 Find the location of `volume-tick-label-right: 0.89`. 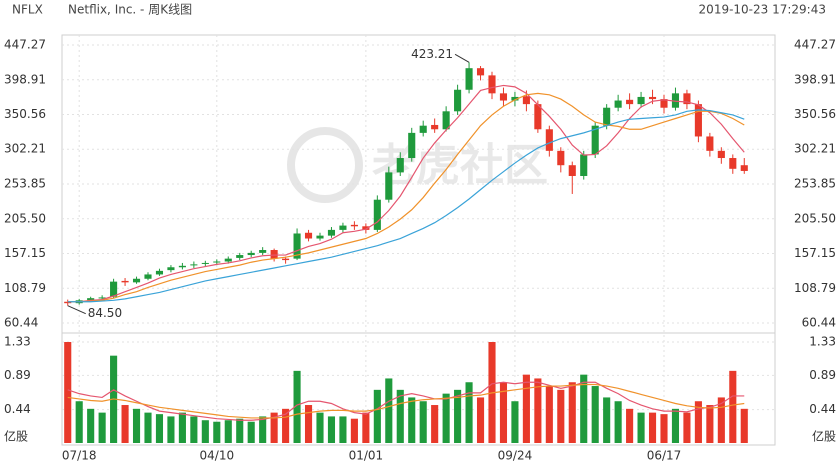

volume-tick-label-right: 0.89 is located at coordinates (822, 375).